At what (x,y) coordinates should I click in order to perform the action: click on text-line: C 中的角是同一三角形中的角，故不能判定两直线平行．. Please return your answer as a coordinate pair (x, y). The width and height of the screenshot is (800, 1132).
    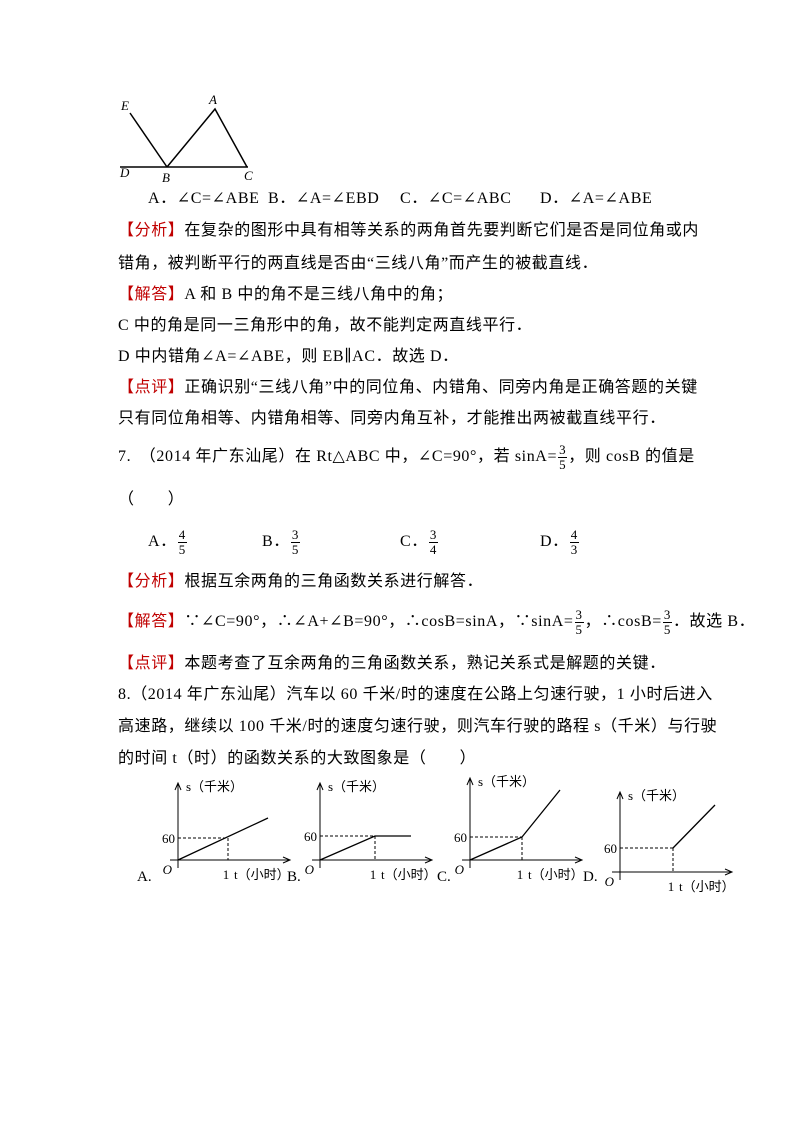
    Looking at the image, I should click on (325, 326).